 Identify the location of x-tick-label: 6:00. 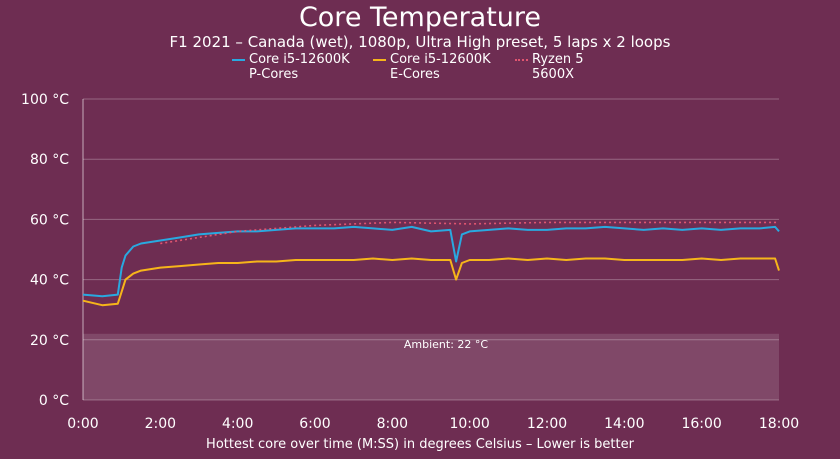
(314, 424).